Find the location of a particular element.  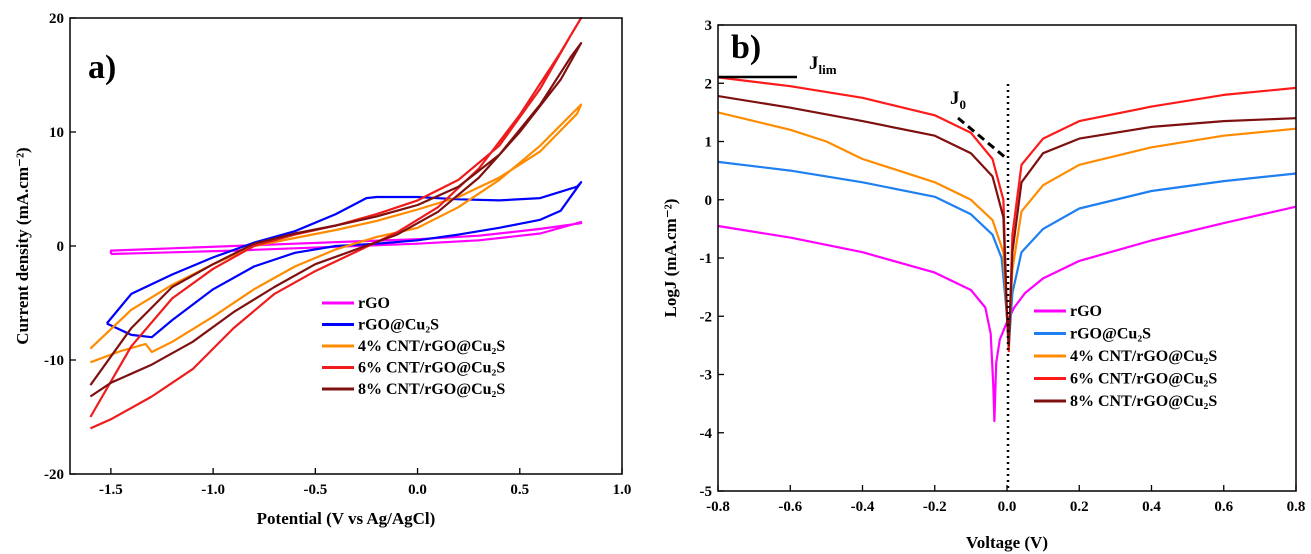

panel-a-label: a) is located at coordinates (102, 67).